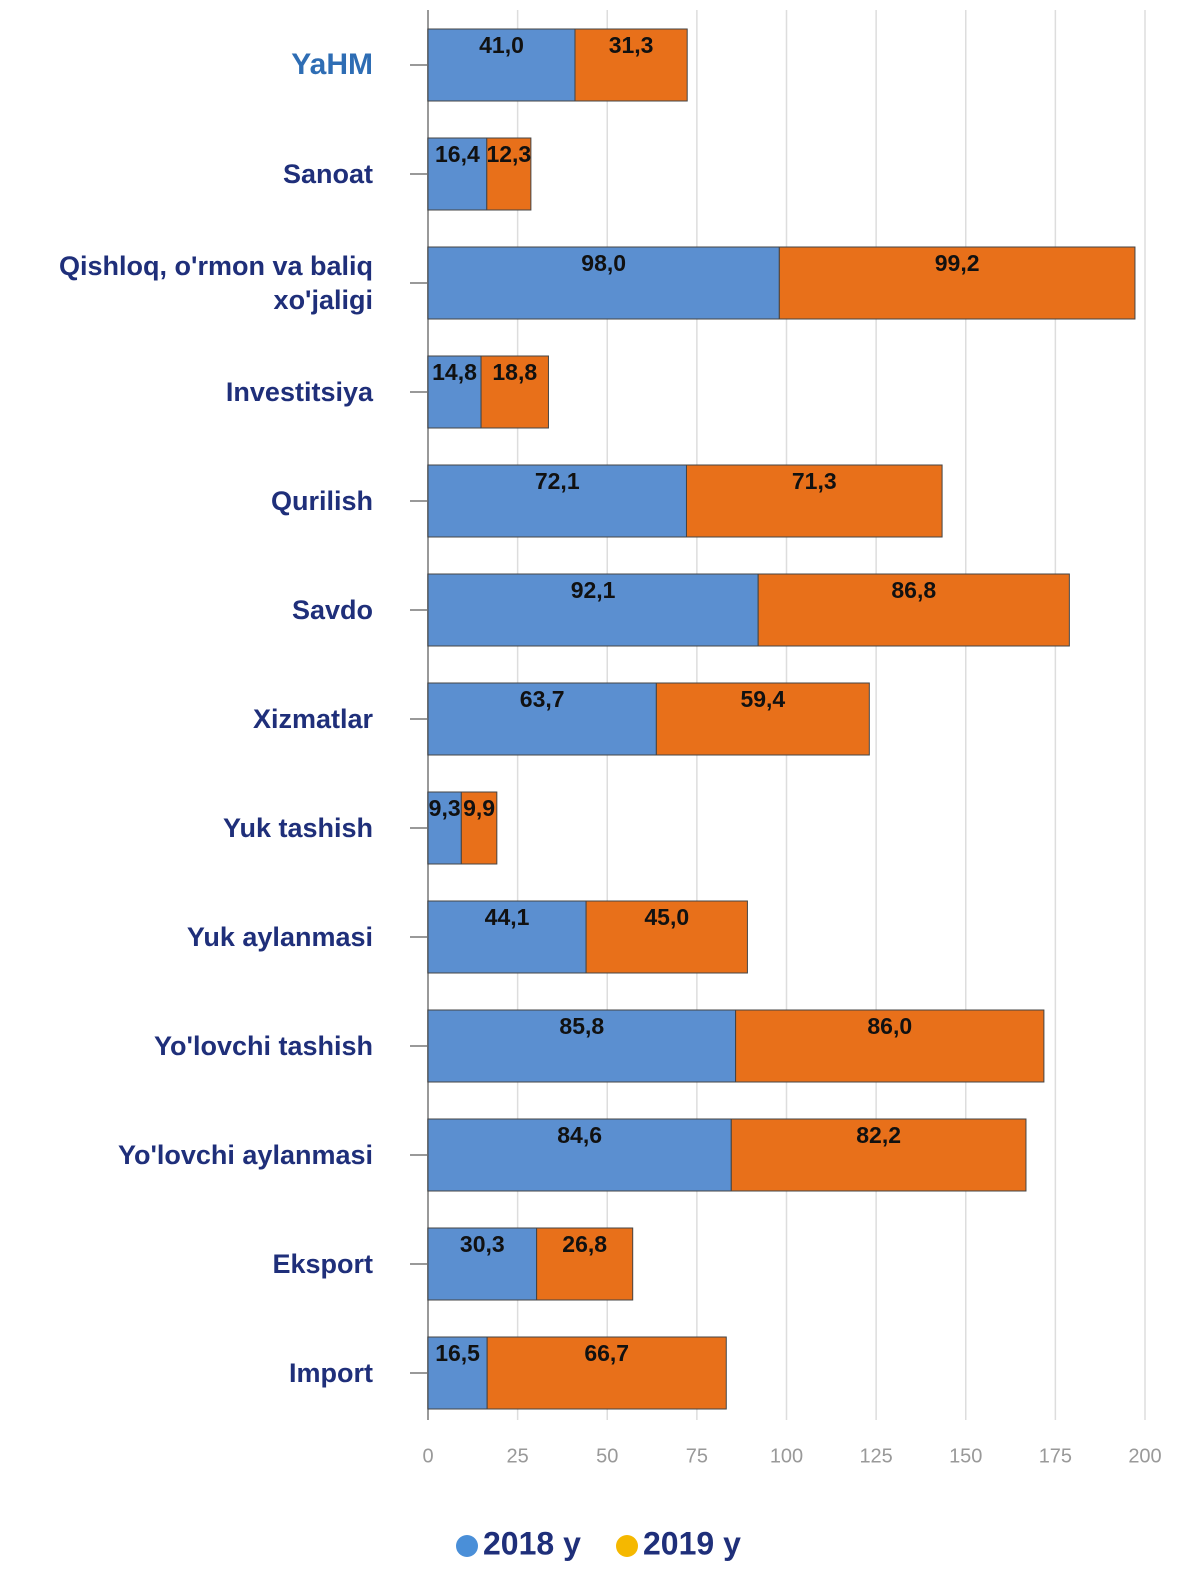  What do you see at coordinates (532, 1543) in the screenshot?
I see `legend-label: 2018 y` at bounding box center [532, 1543].